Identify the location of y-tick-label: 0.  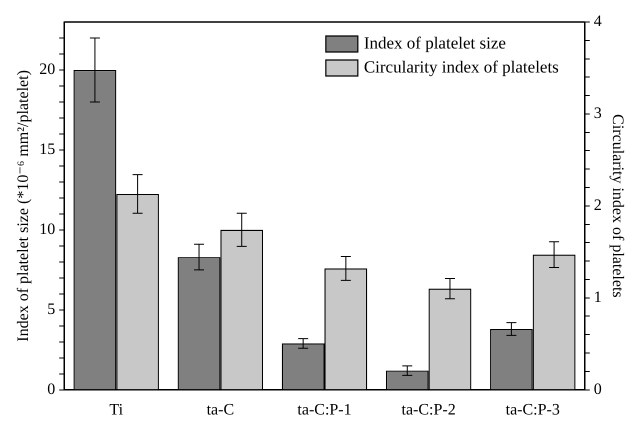
(51, 389).